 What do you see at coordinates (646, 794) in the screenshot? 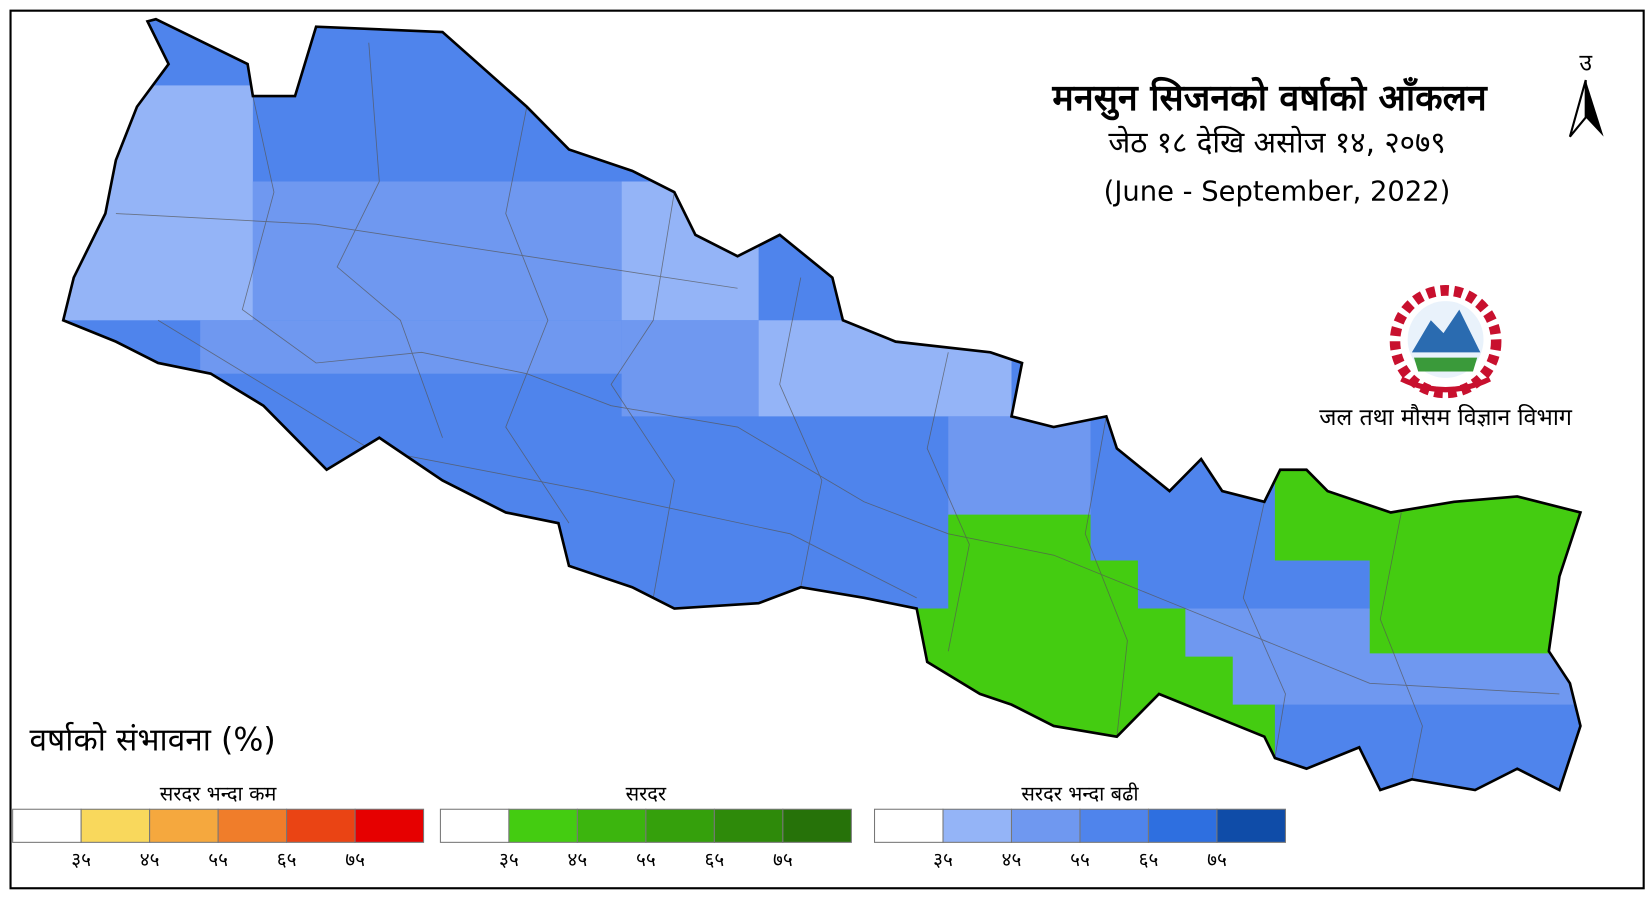
I see `legend-group-title: सरदर` at bounding box center [646, 794].